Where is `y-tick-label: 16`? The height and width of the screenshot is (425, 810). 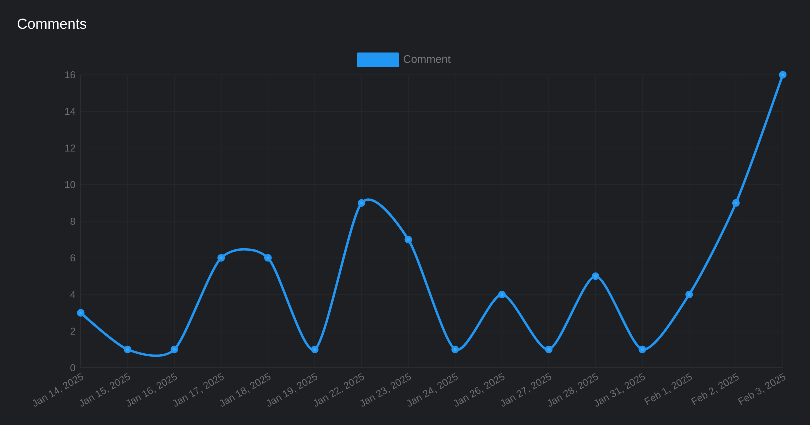 y-tick-label: 16 is located at coordinates (70, 75).